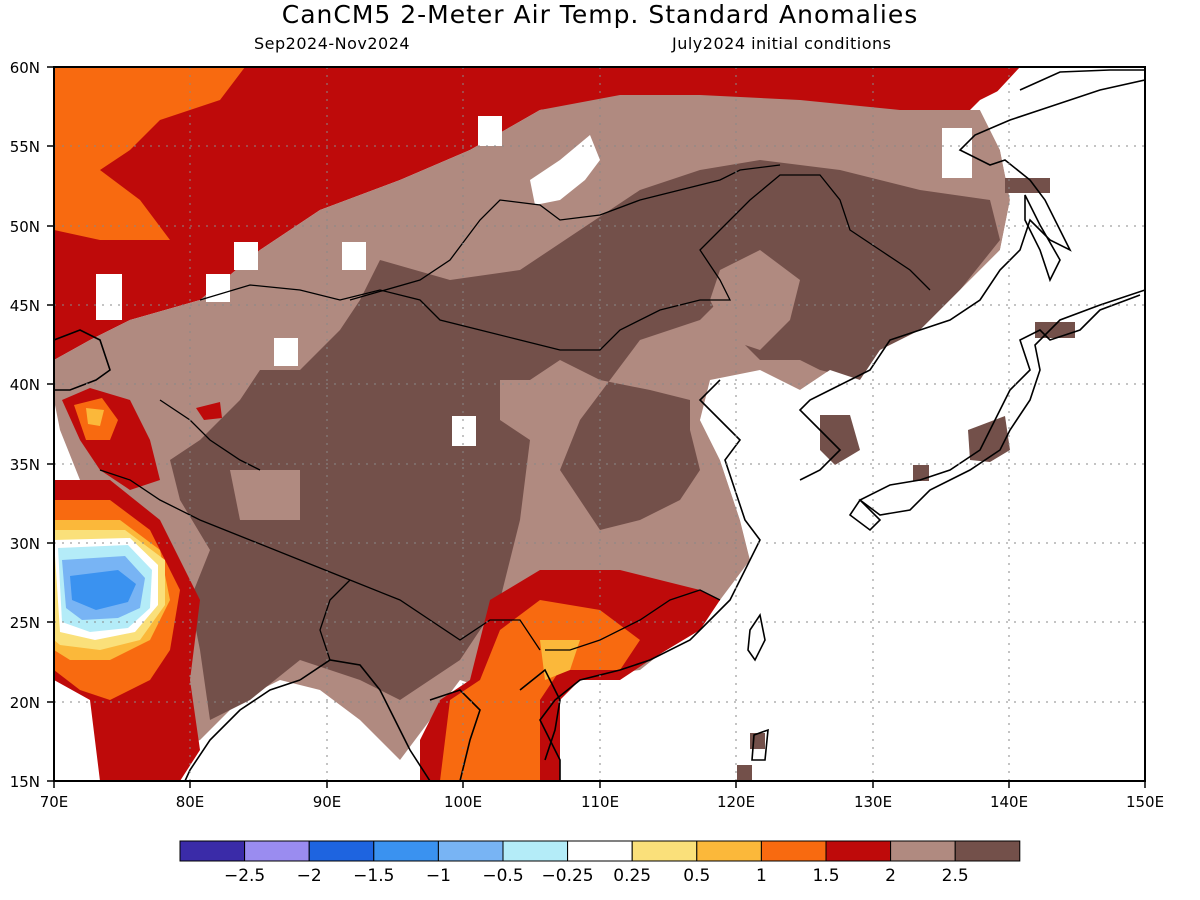 This screenshot has width=1200, height=900. Describe the element at coordinates (502, 876) in the screenshot. I see `colorbar-label: −0.5` at that location.